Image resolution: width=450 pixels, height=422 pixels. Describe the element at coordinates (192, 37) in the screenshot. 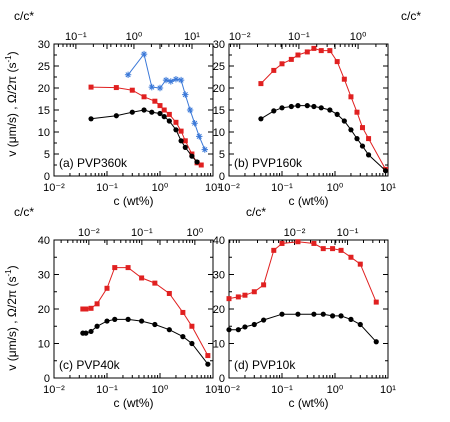

I see `top-tick-label: 10¹` at that location.